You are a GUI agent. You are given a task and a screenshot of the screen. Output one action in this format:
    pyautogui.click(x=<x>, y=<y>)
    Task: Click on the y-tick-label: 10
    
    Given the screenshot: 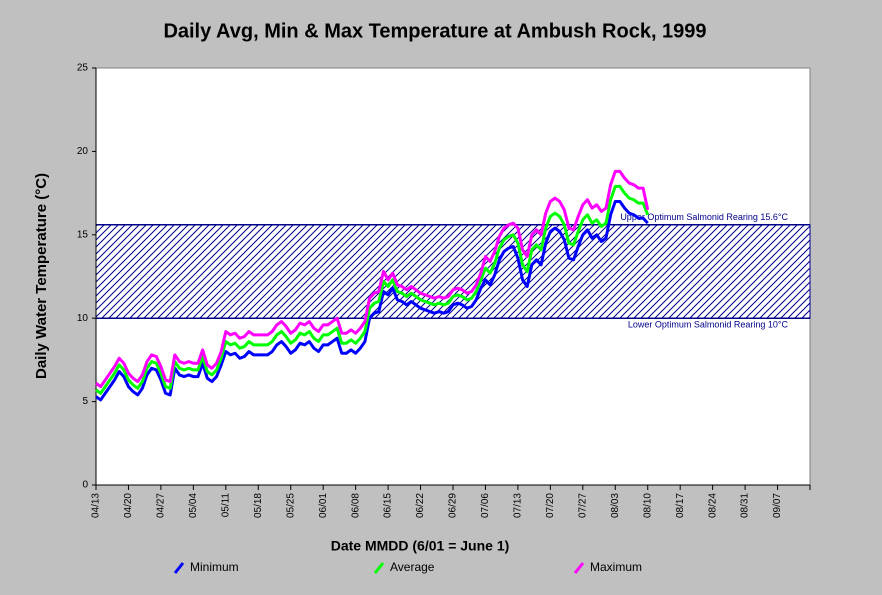 What is the action you would take?
    pyautogui.click(x=83, y=318)
    